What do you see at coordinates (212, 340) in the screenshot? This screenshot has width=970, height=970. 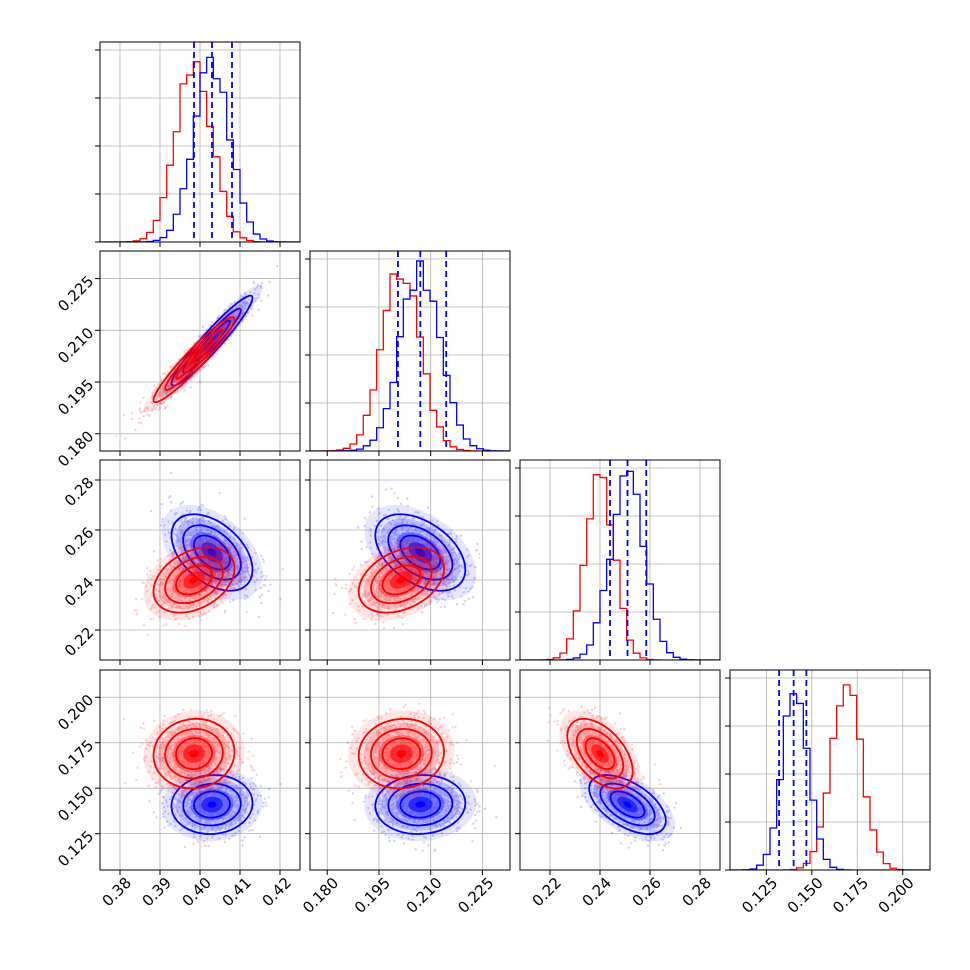 I see `contour-line` at bounding box center [212, 340].